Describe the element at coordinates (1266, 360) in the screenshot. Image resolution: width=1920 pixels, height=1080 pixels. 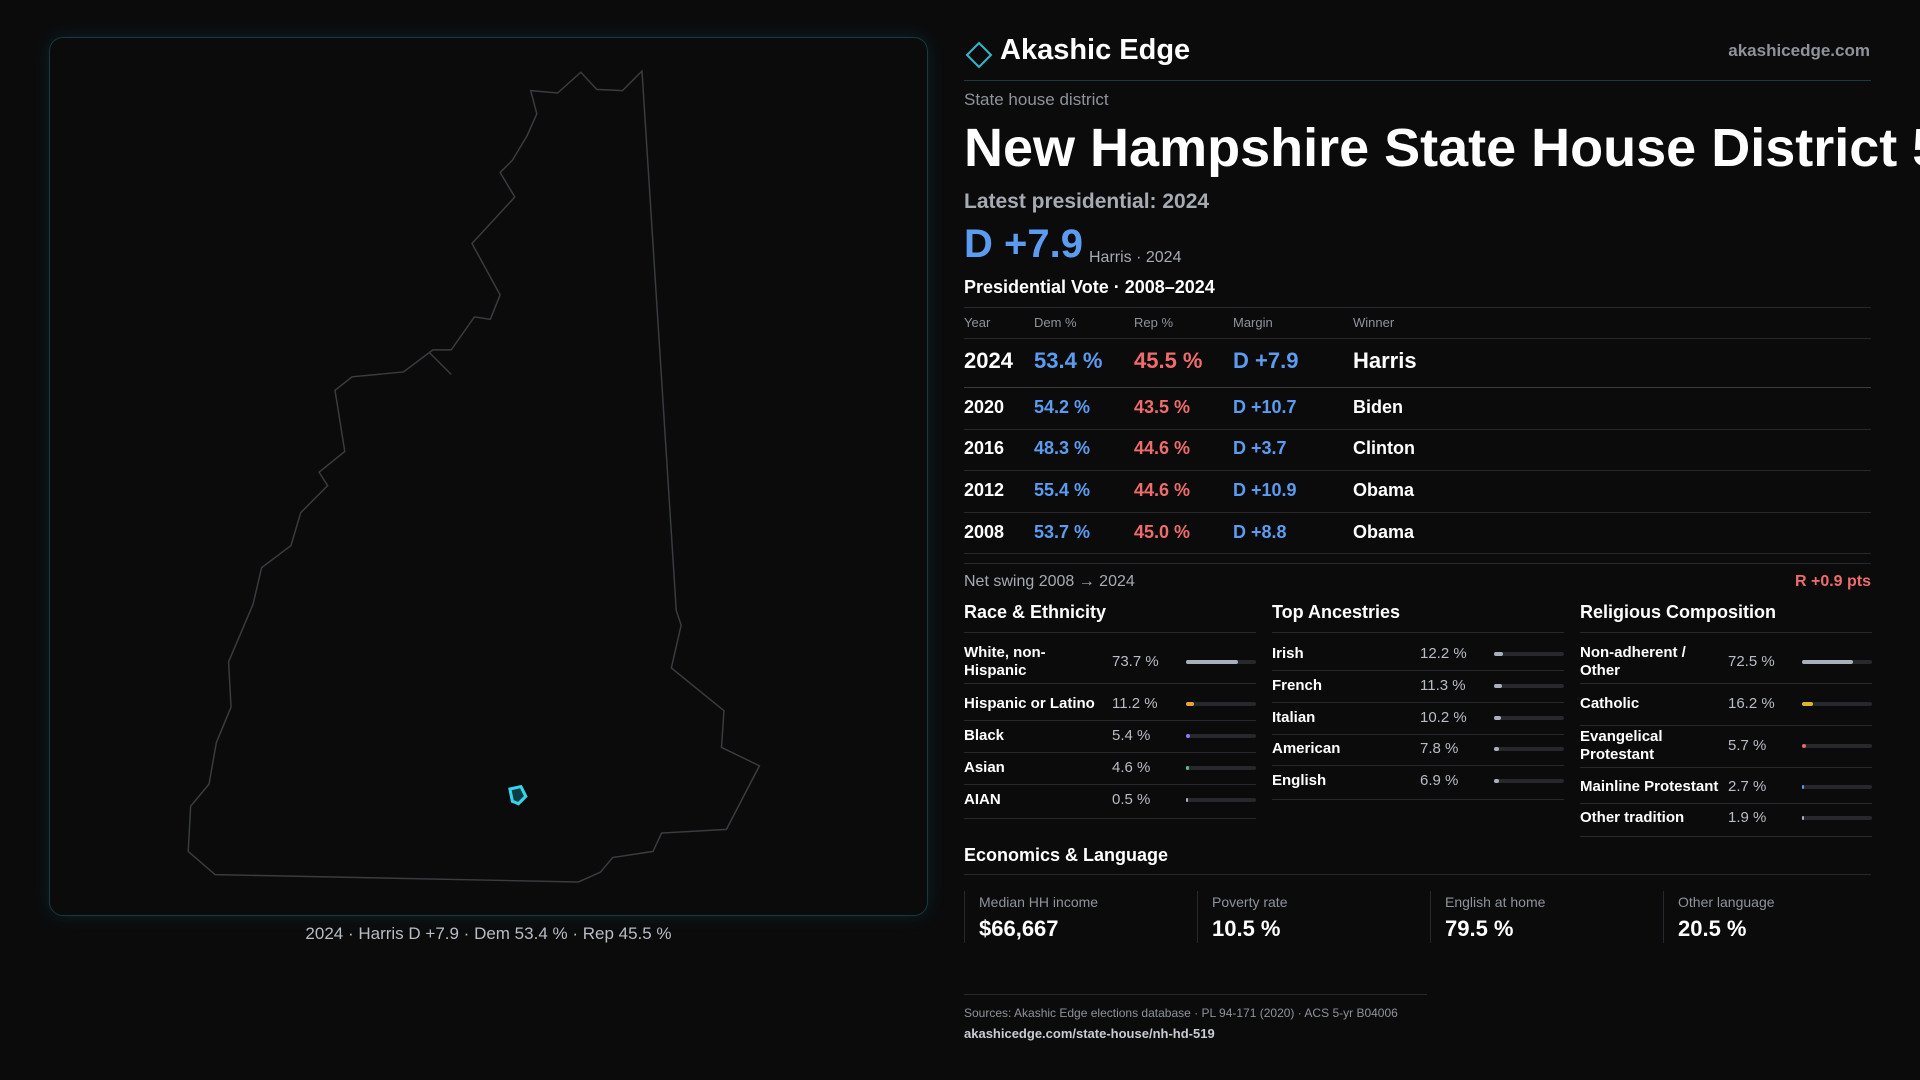
I see `table-cell: D +7.9` at that location.